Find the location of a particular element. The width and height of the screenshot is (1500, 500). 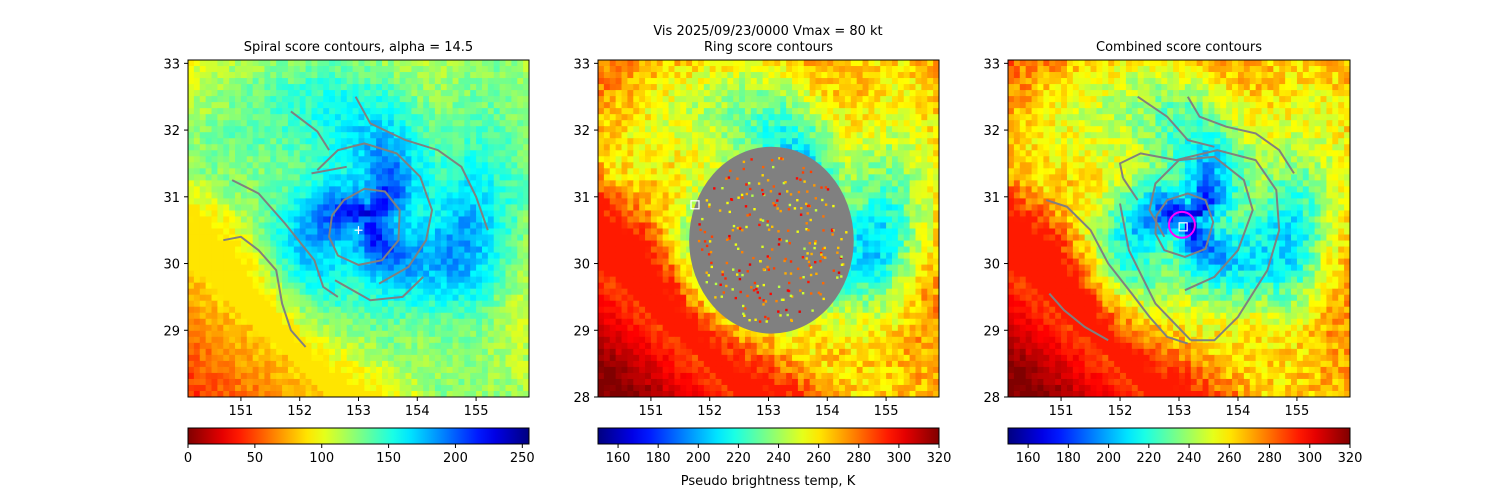

colorbar-tick-label: 50 is located at coordinates (255, 458).